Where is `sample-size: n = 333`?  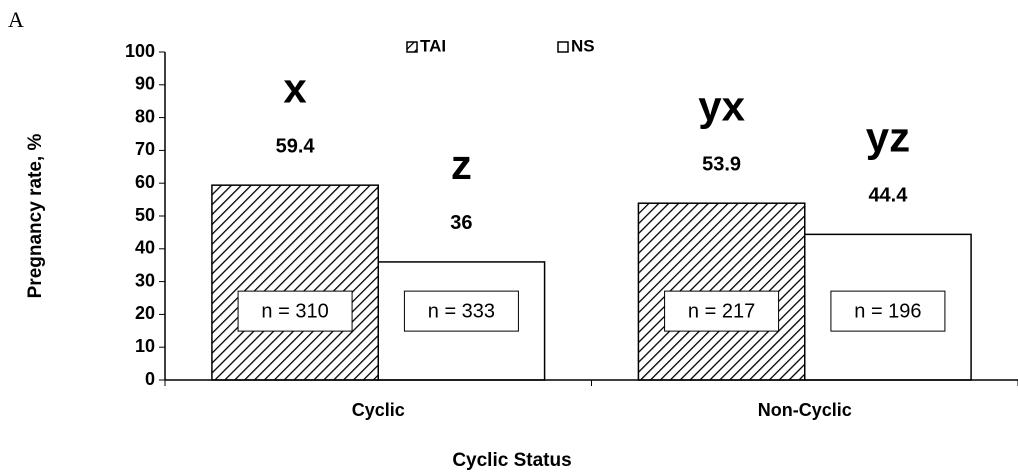 sample-size: n = 333 is located at coordinates (461, 311).